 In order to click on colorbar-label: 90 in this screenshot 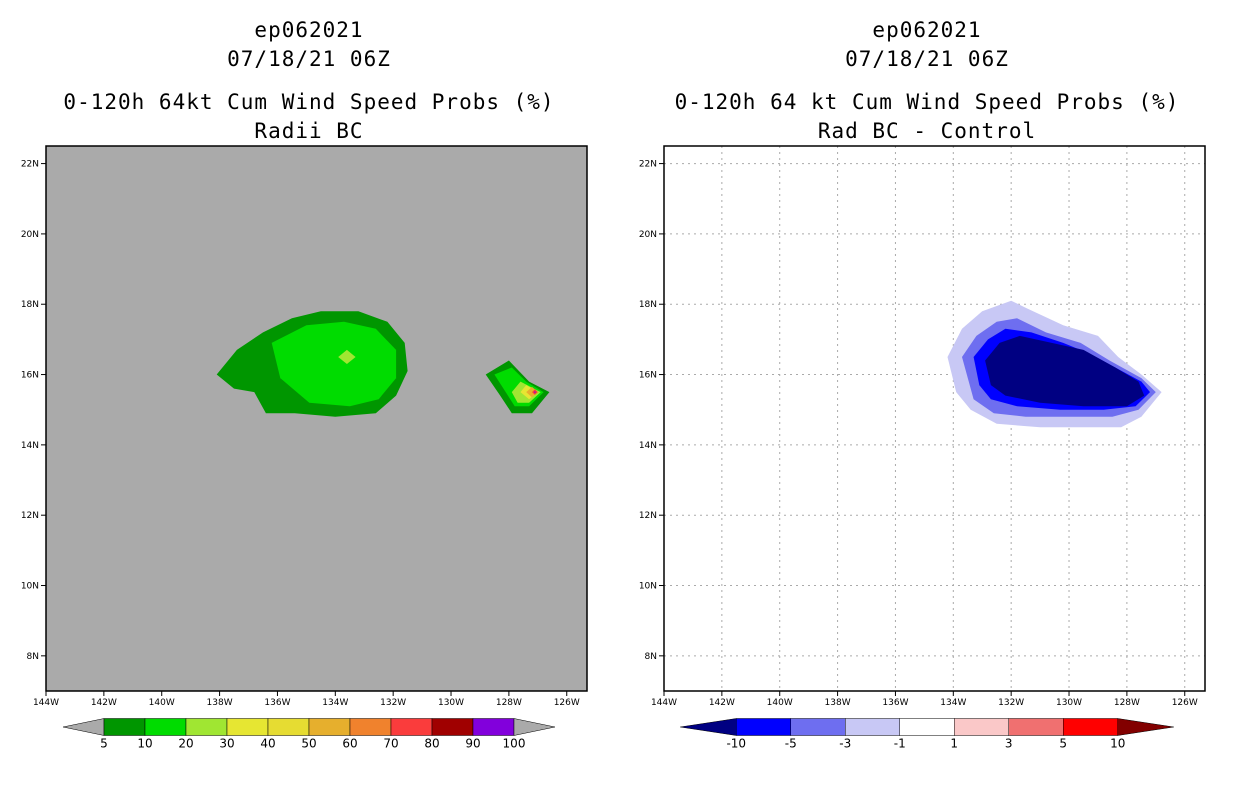, I will do `click(472, 744)`.